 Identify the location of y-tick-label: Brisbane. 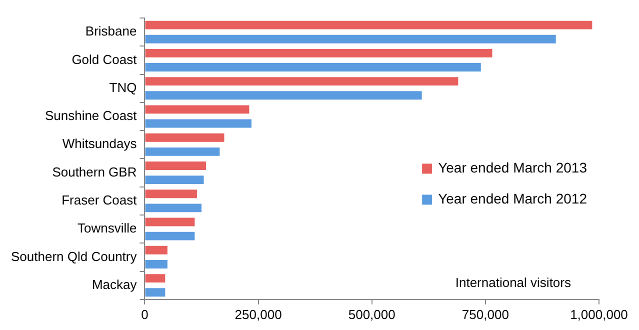
(111, 31).